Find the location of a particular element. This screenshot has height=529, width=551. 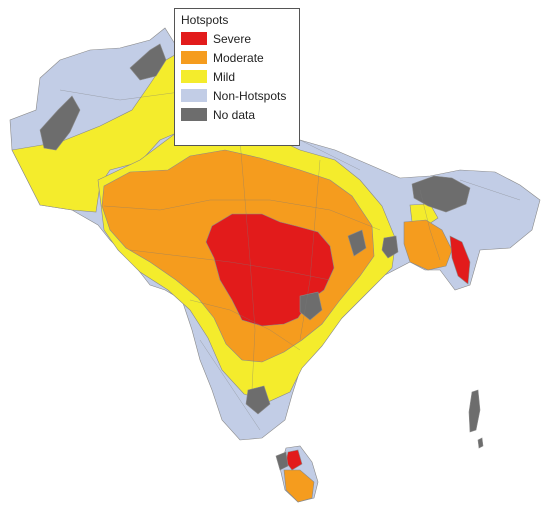

legend-label-mild: Mild is located at coordinates (224, 76).